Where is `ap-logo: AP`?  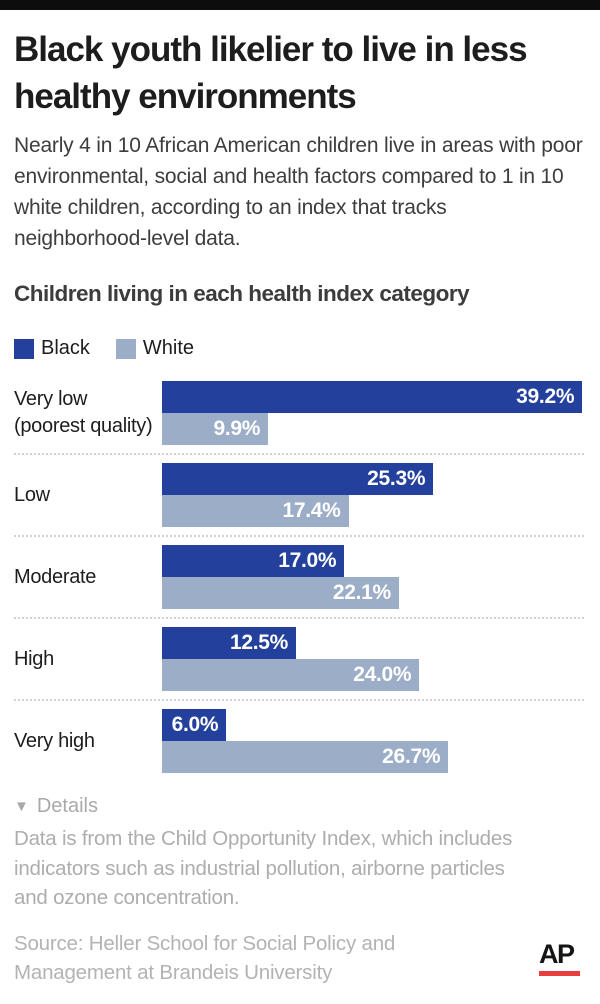
ap-logo: AP is located at coordinates (559, 958).